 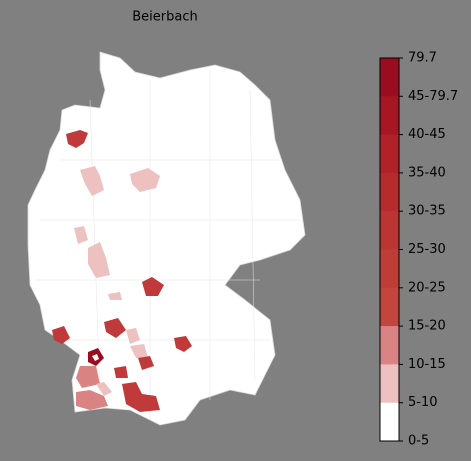 What do you see at coordinates (427, 134) in the screenshot?
I see `colorbar-label: 40-45` at bounding box center [427, 134].